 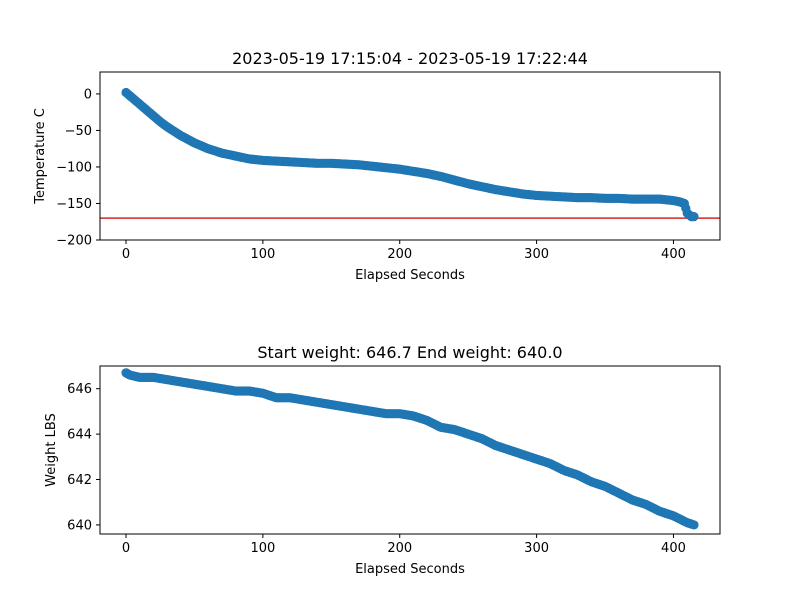 What do you see at coordinates (79, 480) in the screenshot?
I see `y-tick-label: 642` at bounding box center [79, 480].